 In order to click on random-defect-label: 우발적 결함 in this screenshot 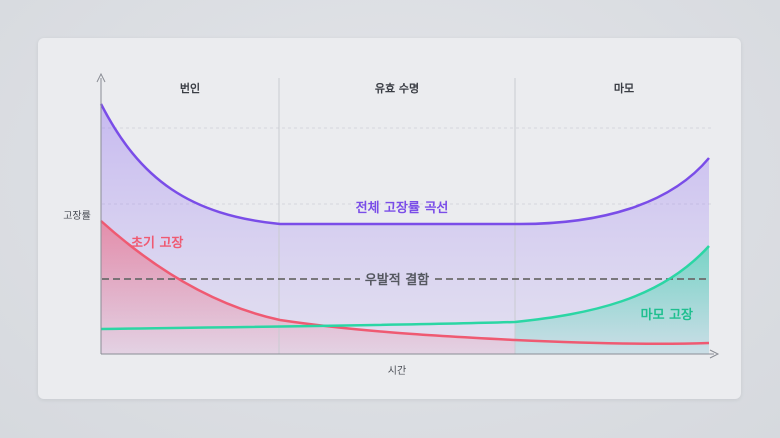, I will do `click(397, 280)`.